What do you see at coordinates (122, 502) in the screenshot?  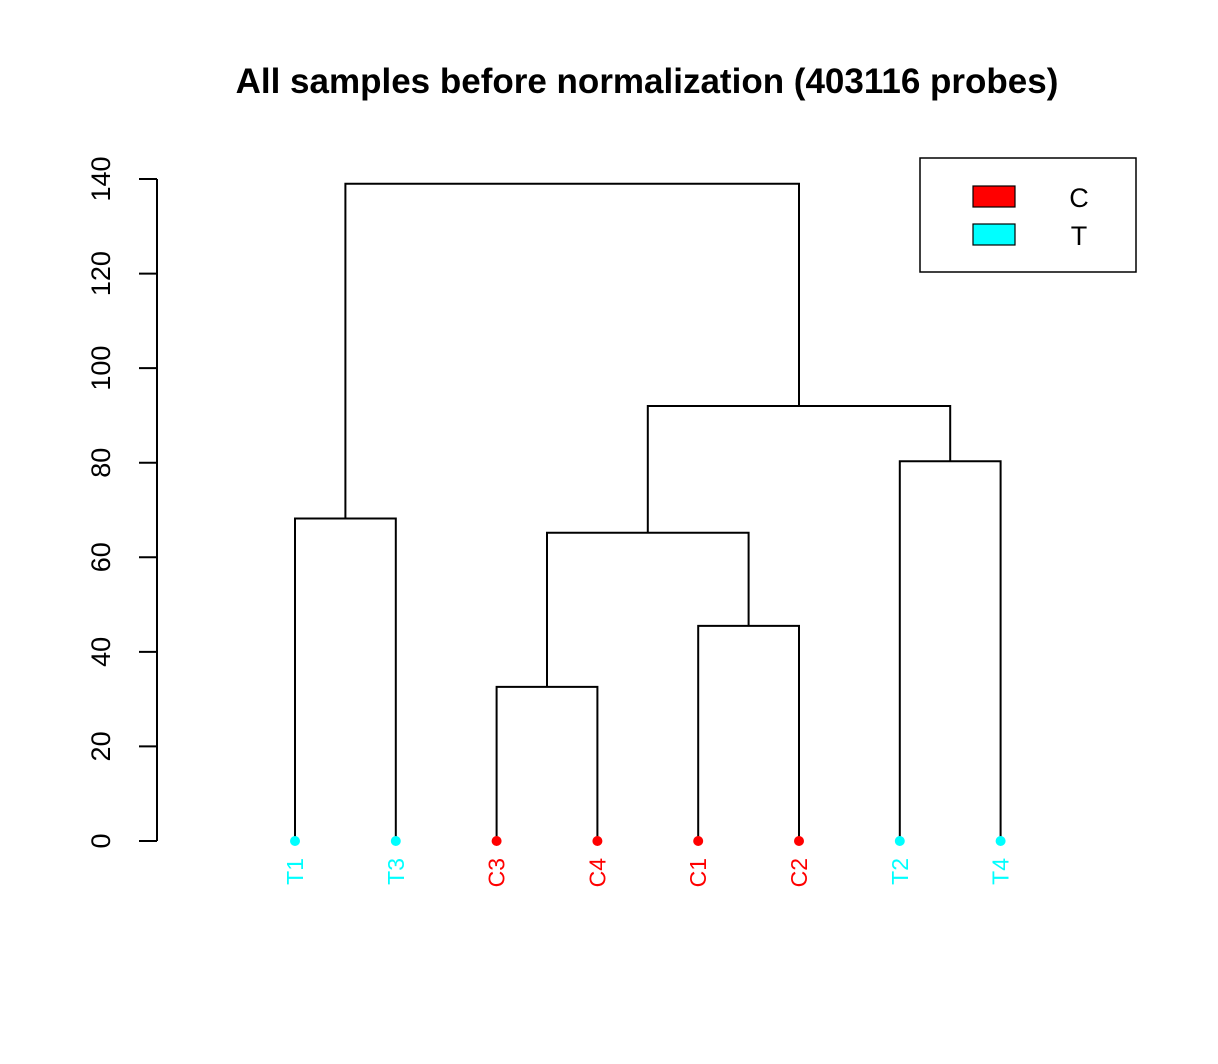 I see `y-axis: 0 20 40 60 80 100 120 140` at bounding box center [122, 502].